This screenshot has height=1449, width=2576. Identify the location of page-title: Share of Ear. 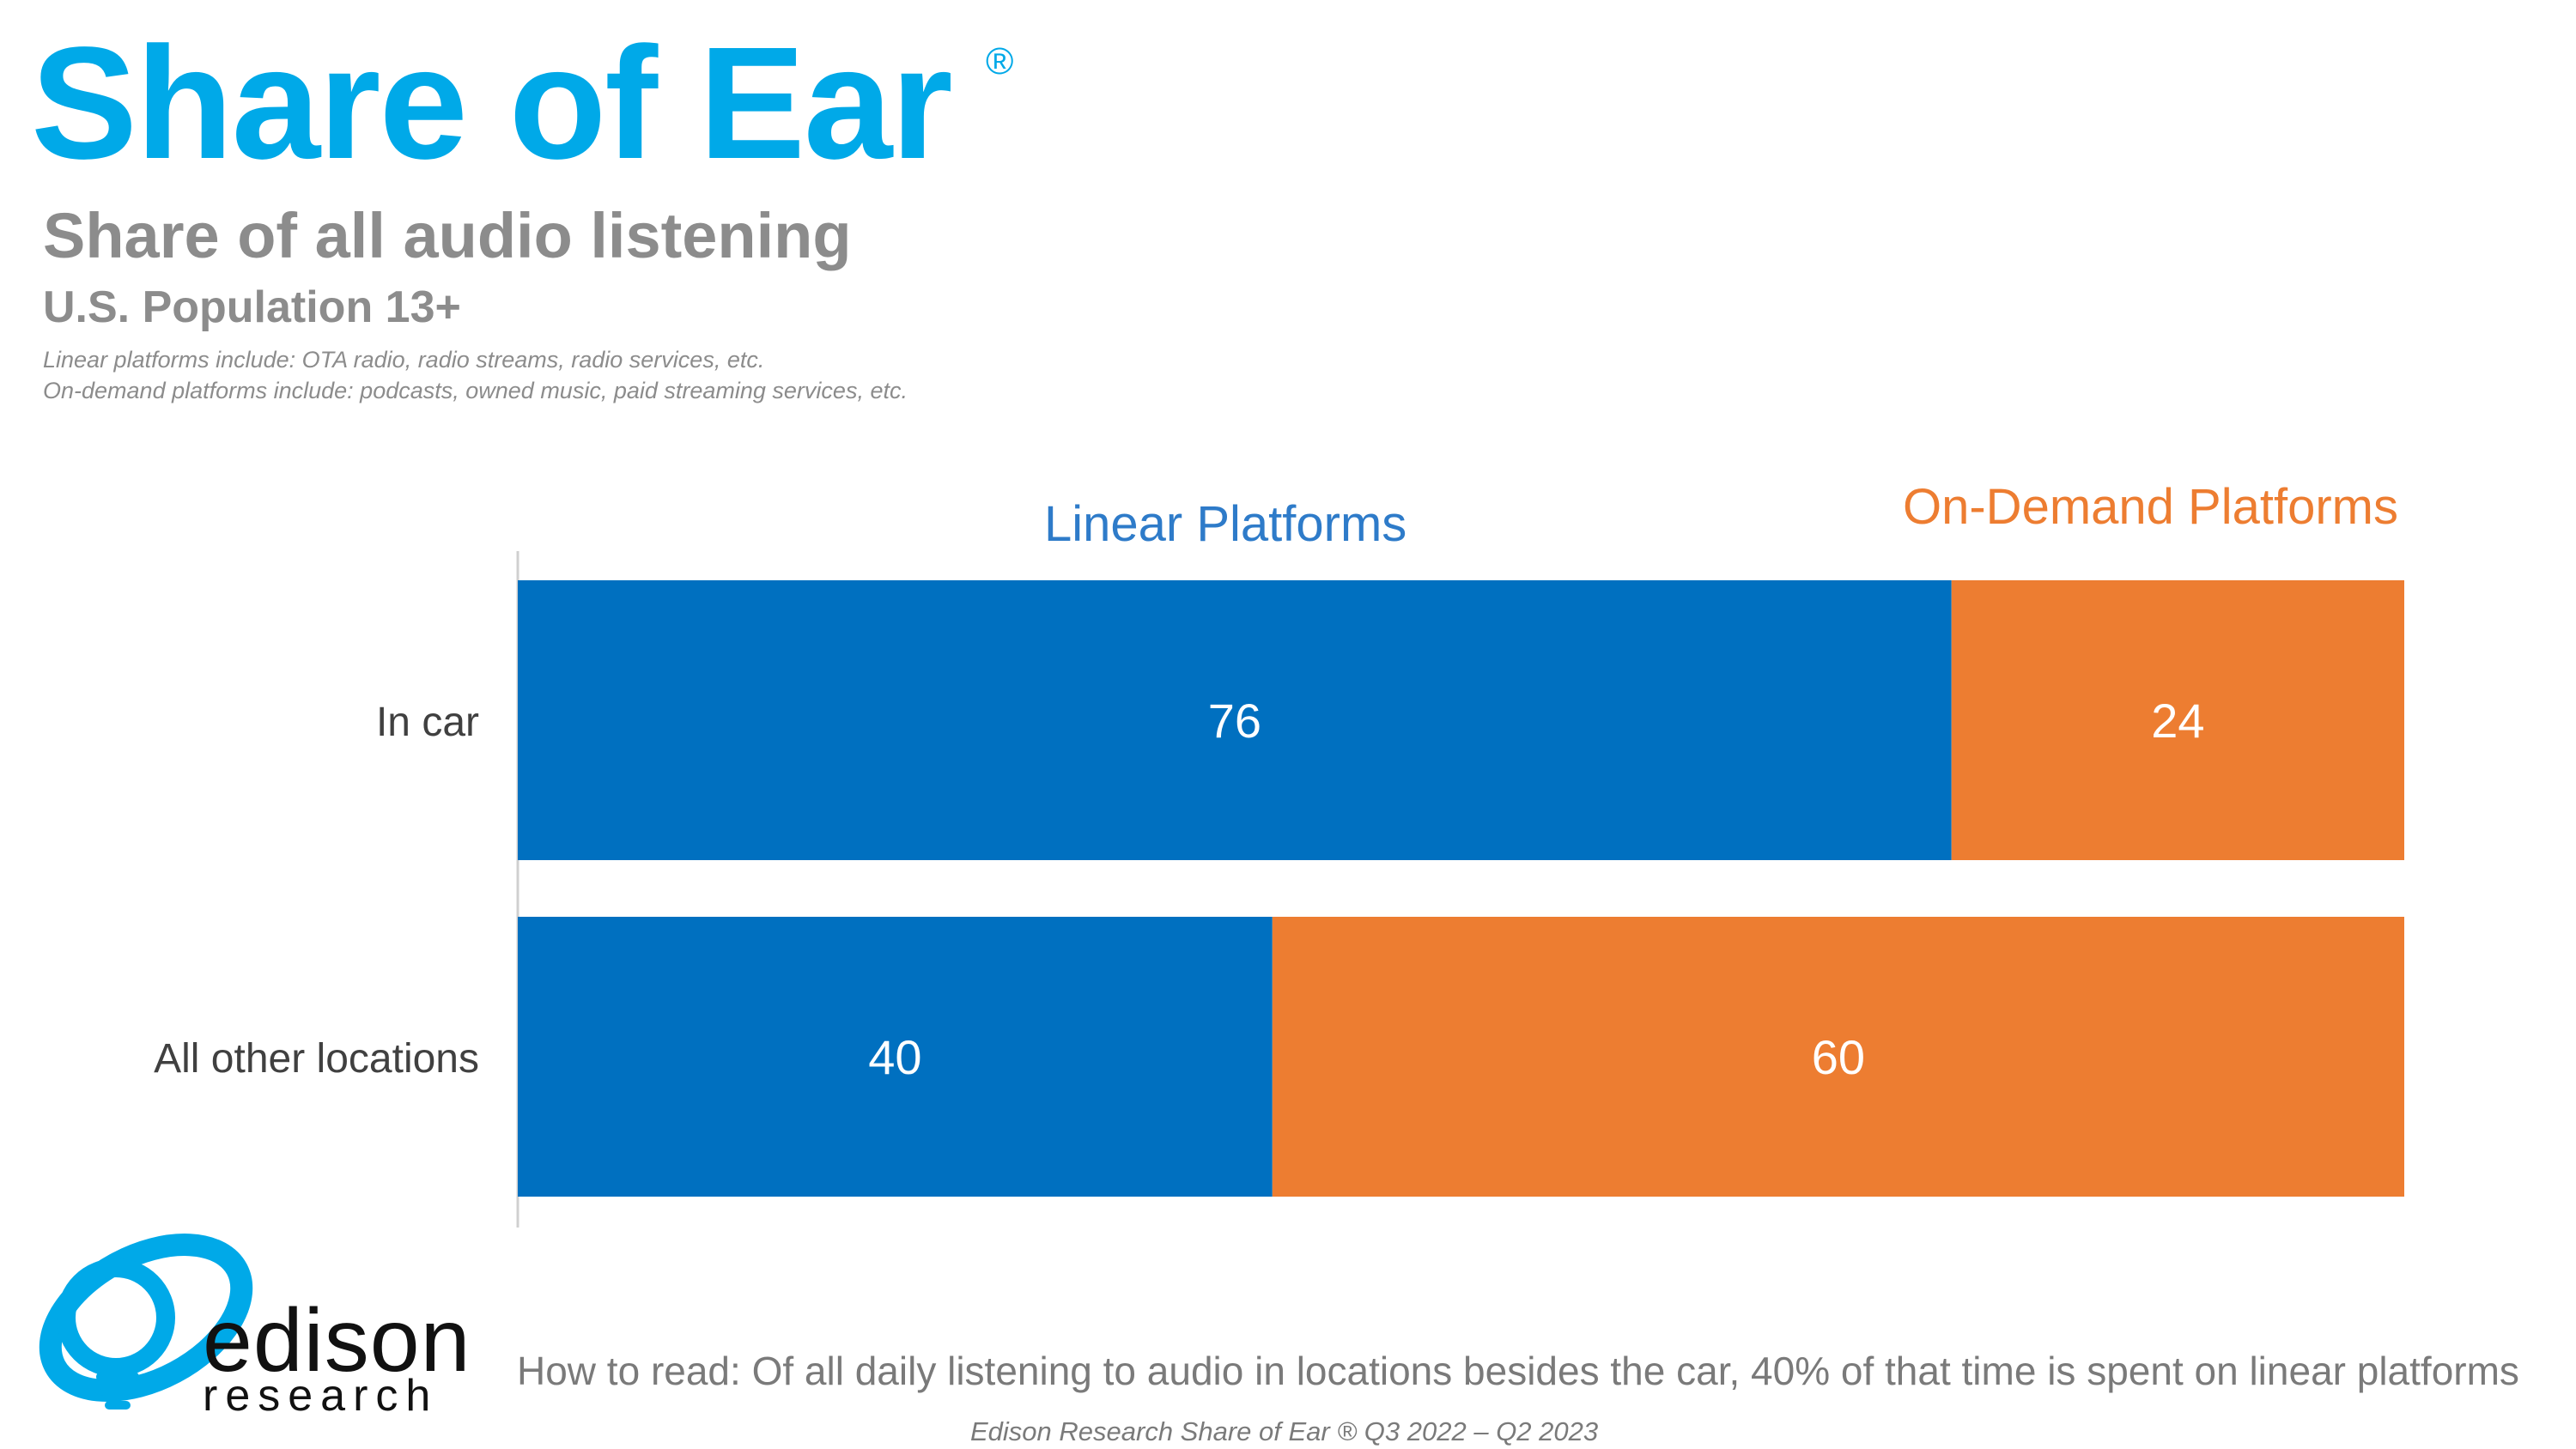
(492, 103).